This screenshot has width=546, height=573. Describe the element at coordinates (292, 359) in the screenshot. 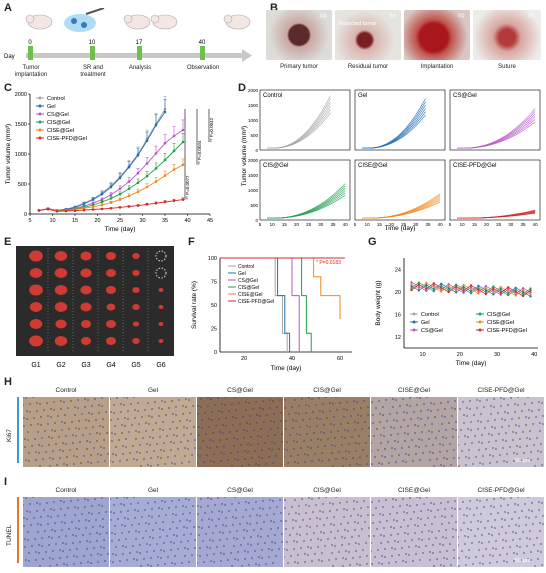

I see `x-tick-label: 40` at that location.